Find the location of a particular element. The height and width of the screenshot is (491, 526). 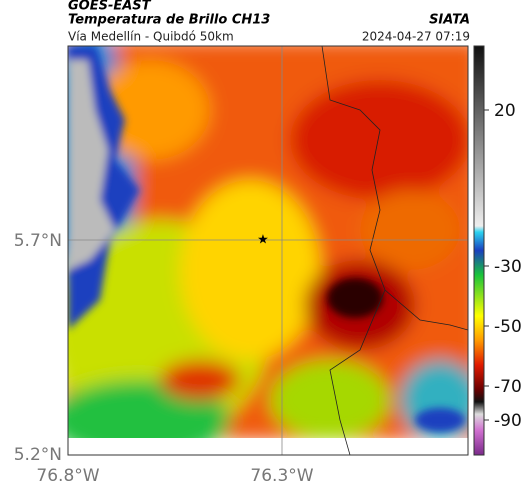

colorbar-tick-label: -70 is located at coordinates (508, 387).